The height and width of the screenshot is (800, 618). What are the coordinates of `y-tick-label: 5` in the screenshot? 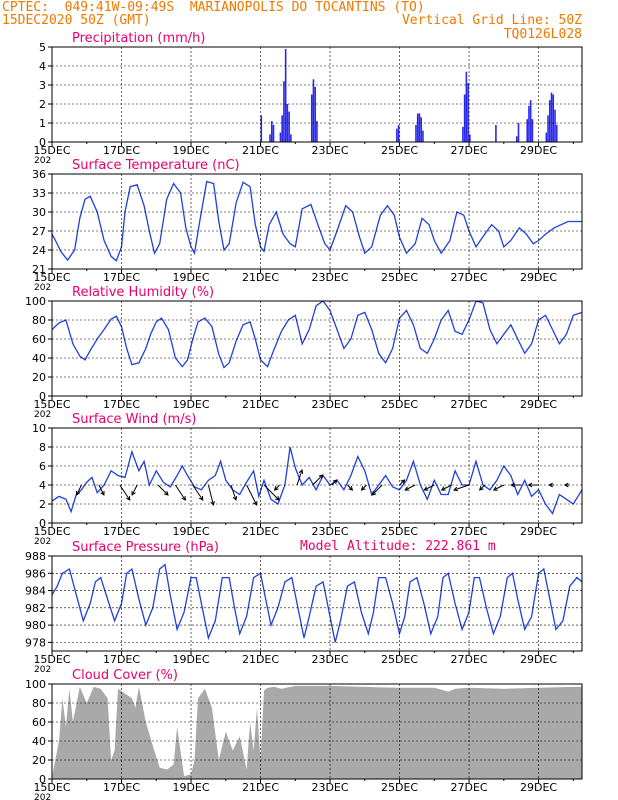 It's located at (42, 47).